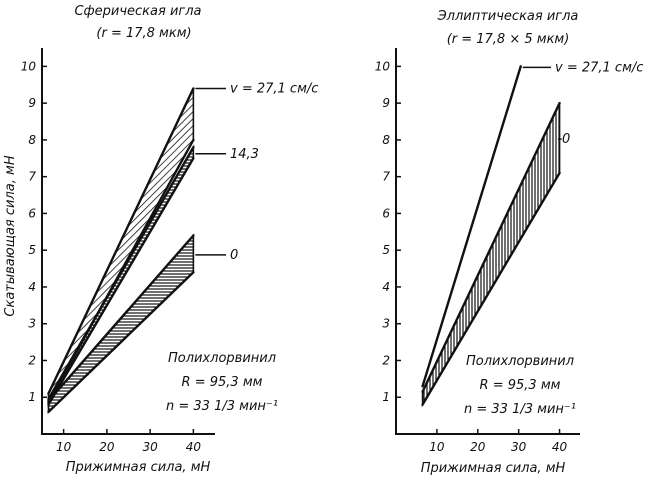 The height and width of the screenshot is (483, 650). Describe the element at coordinates (508, 16) in the screenshot. I see `chart-title: Эллиптическая игла` at that location.